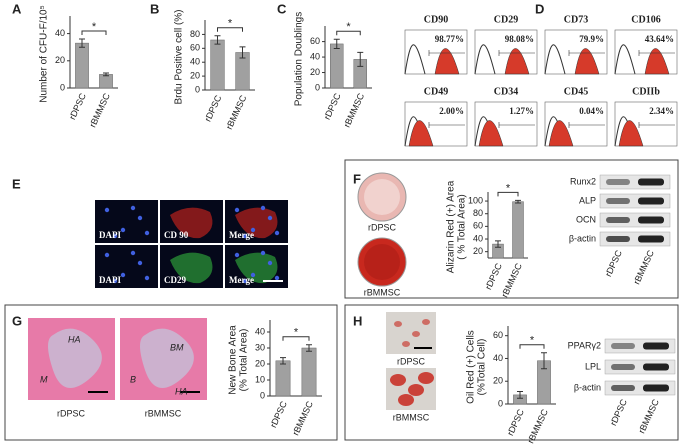  I want to click on percent-label: 43.64%, so click(659, 39).